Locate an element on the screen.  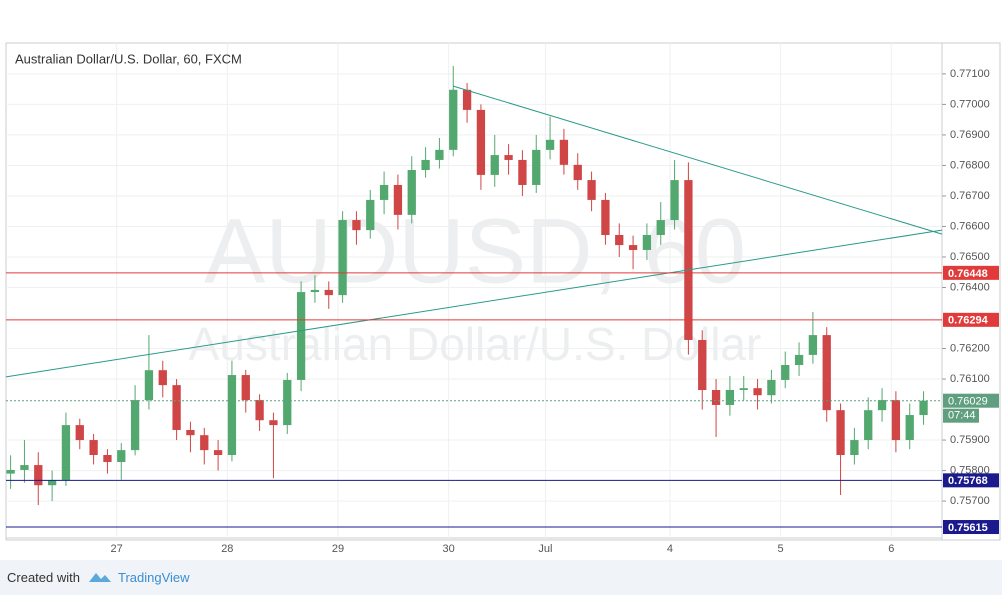
x-tick-label: 6 is located at coordinates (891, 549).